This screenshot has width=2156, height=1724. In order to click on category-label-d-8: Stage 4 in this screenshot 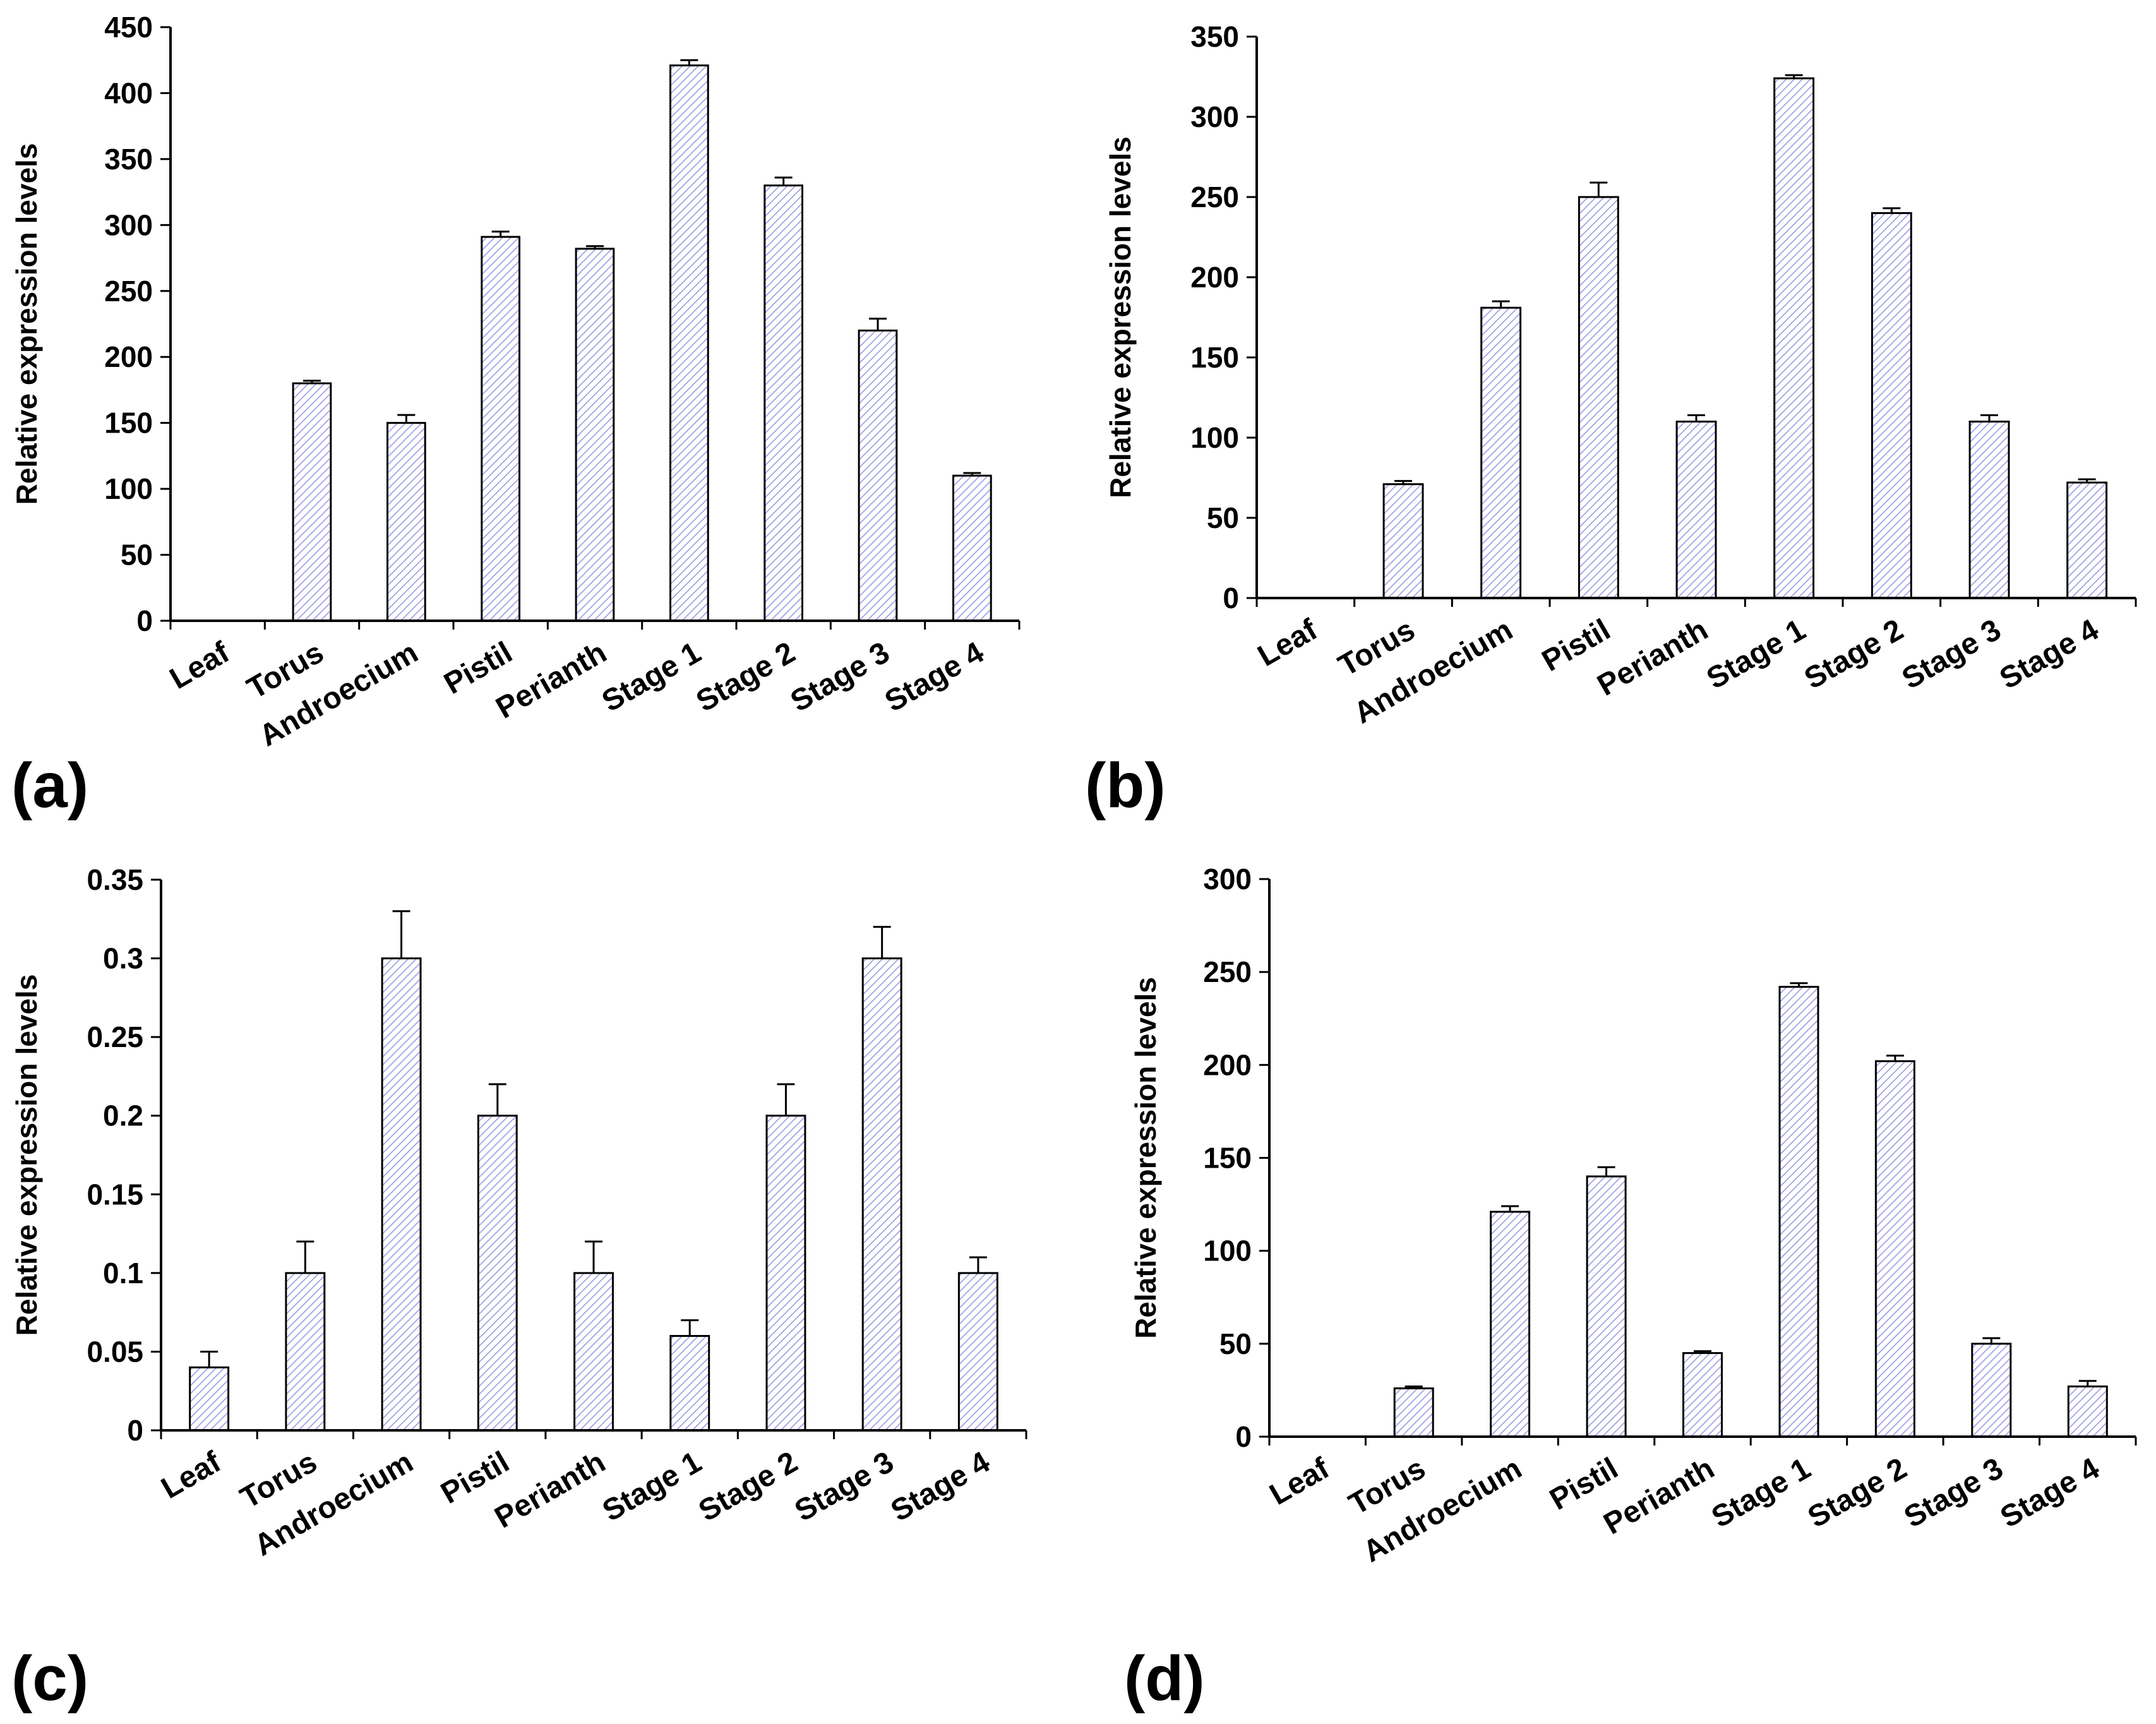, I will do `click(2050, 1492)`.